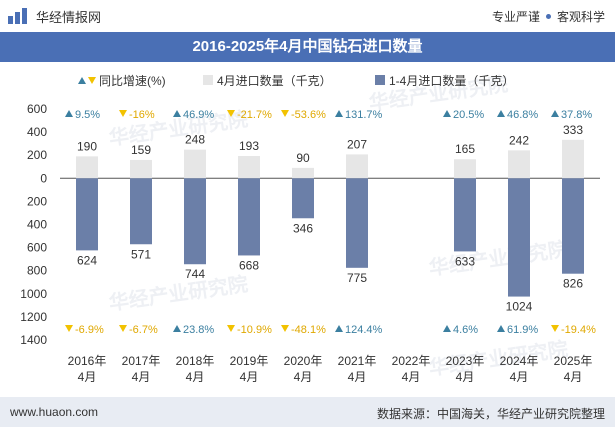  What do you see at coordinates (357, 361) in the screenshot?
I see `x-tick-label: 2021年` at bounding box center [357, 361].